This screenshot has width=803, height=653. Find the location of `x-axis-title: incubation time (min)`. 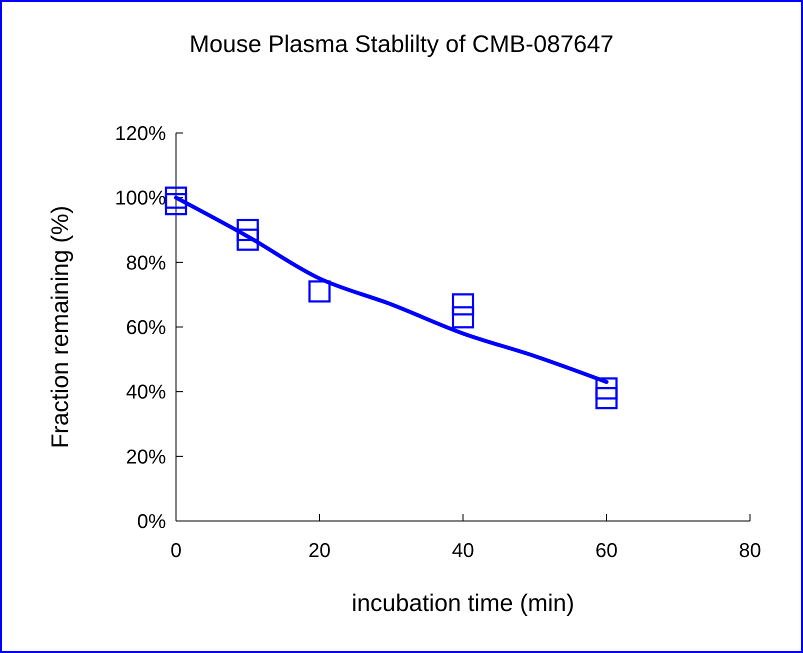

x-axis-title: incubation time (min) is located at coordinates (463, 603).